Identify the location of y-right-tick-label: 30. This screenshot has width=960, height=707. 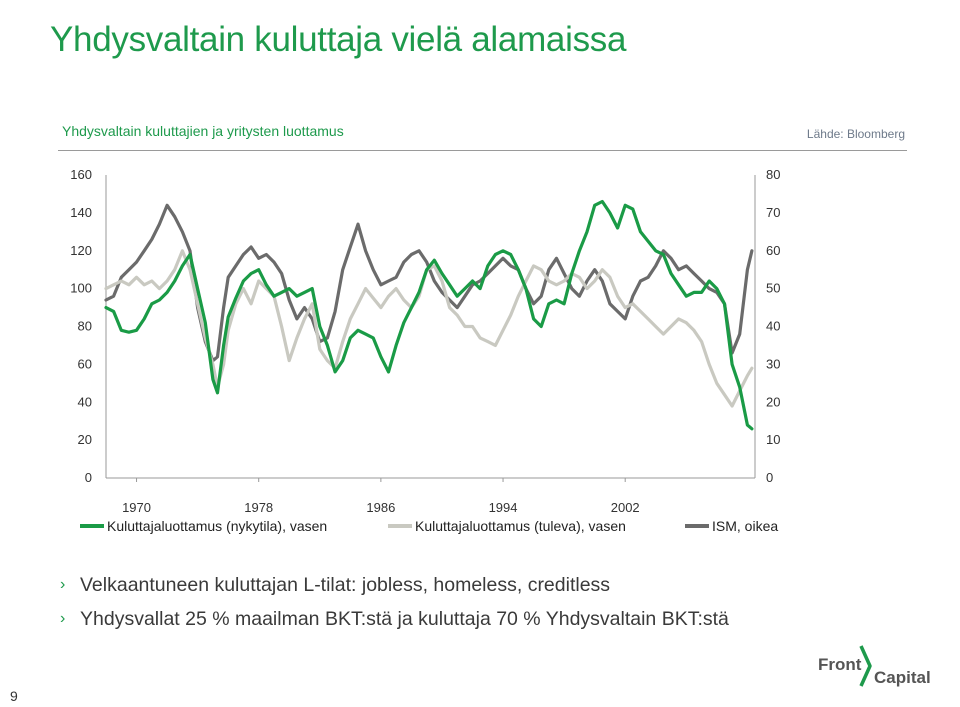
(773, 363).